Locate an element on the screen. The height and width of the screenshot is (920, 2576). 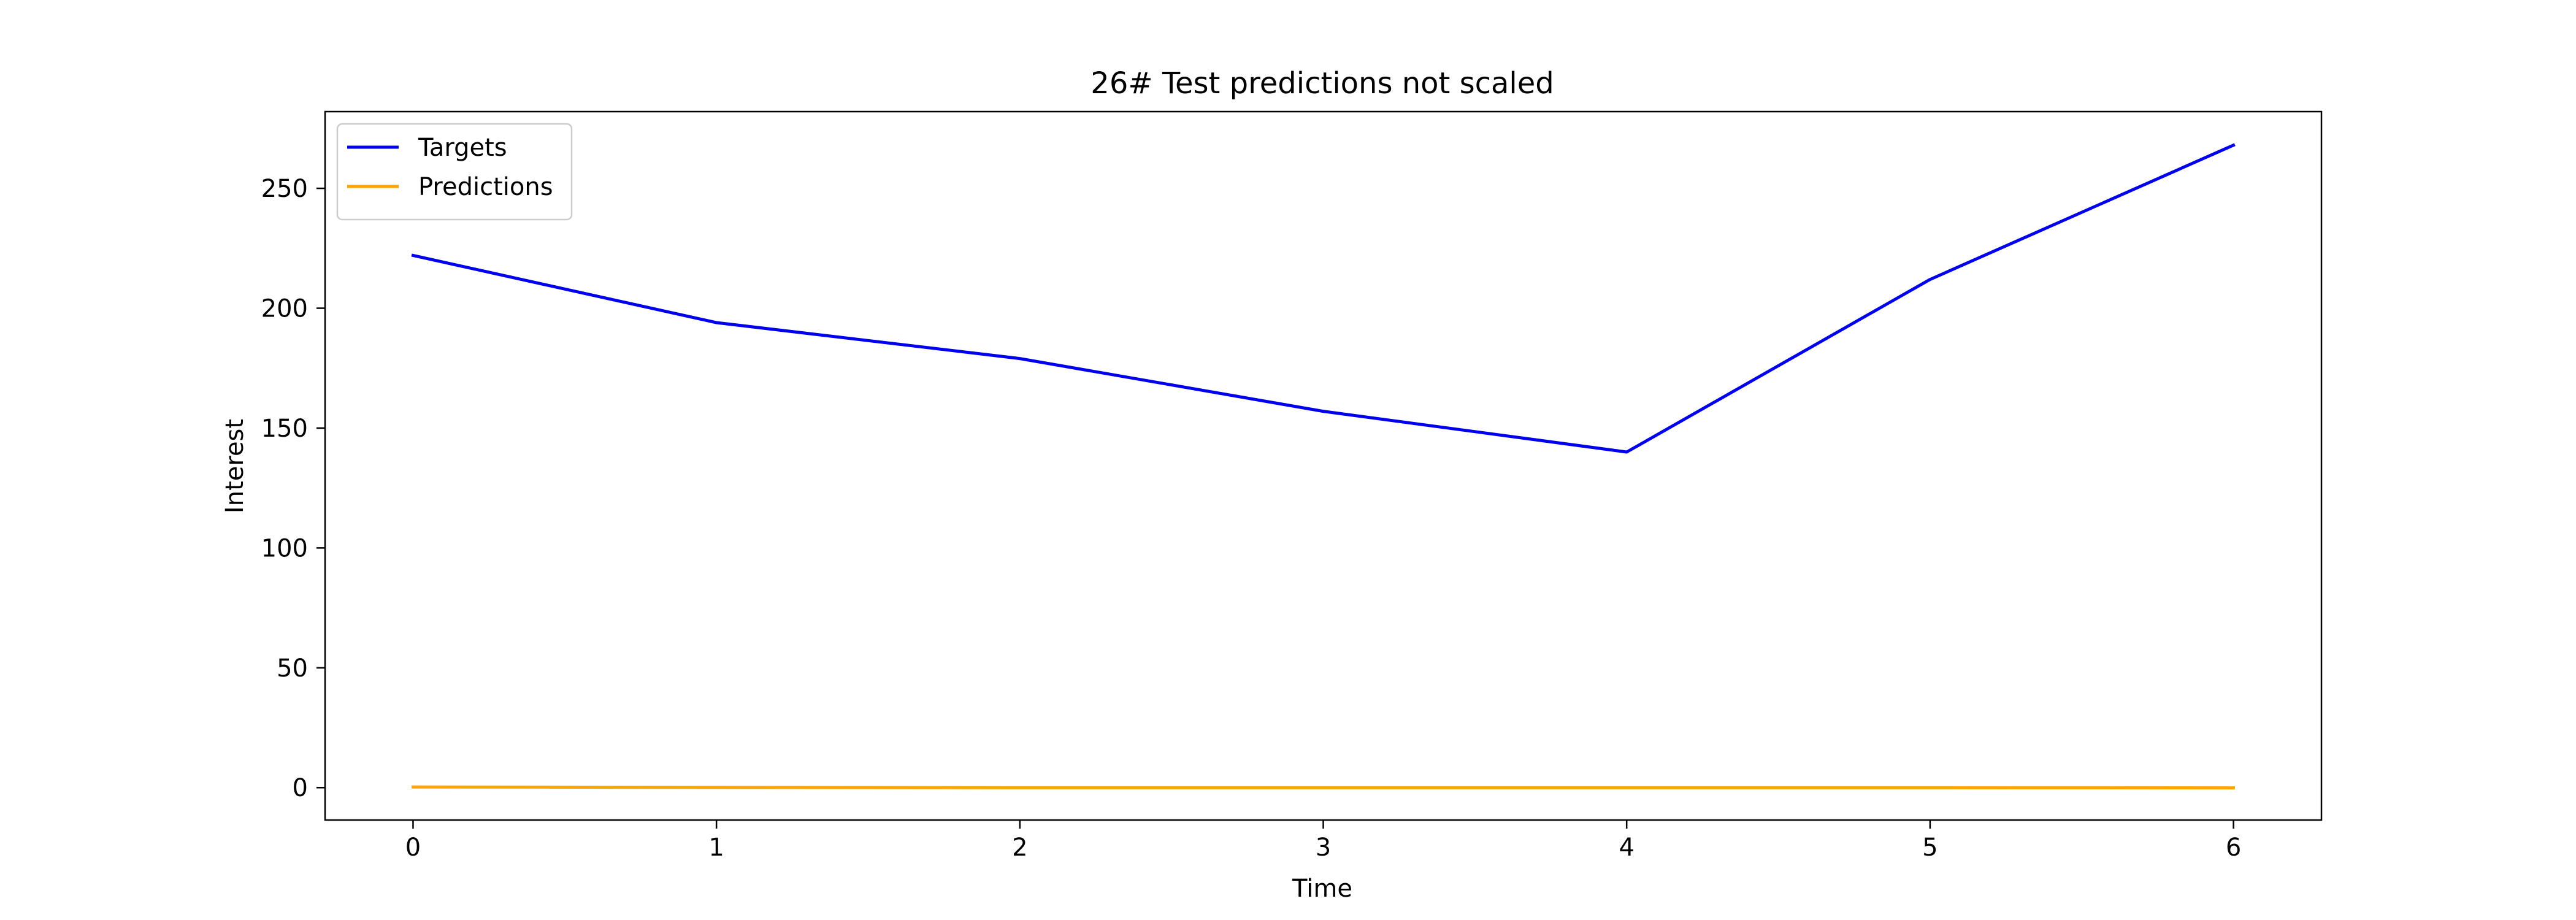
x-axis-label: Time is located at coordinates (1322, 889).